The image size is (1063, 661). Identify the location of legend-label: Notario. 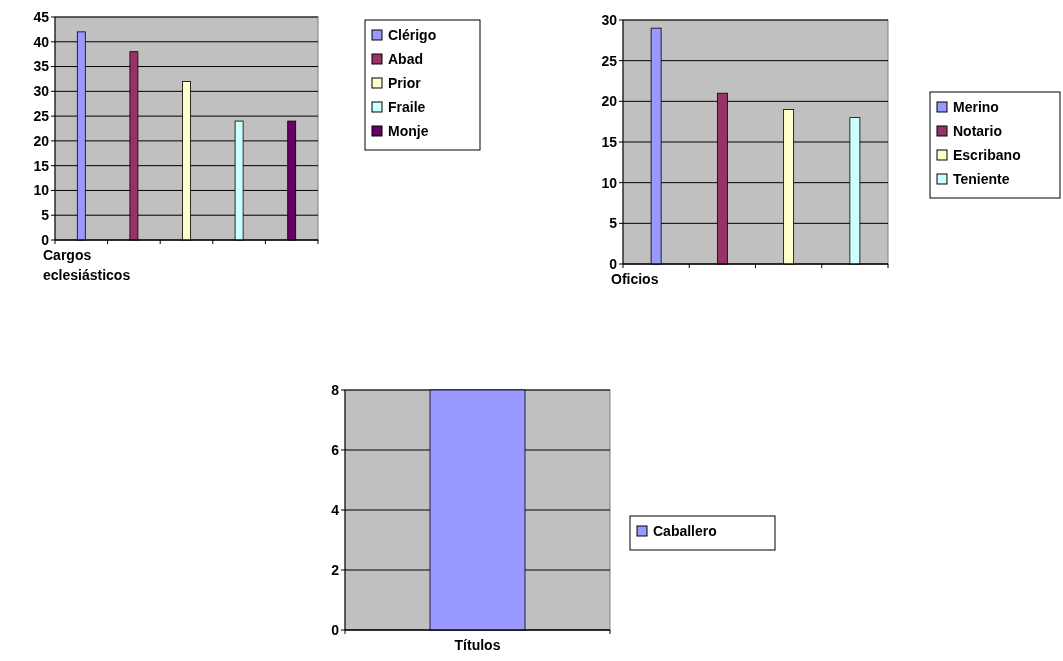
(977, 130).